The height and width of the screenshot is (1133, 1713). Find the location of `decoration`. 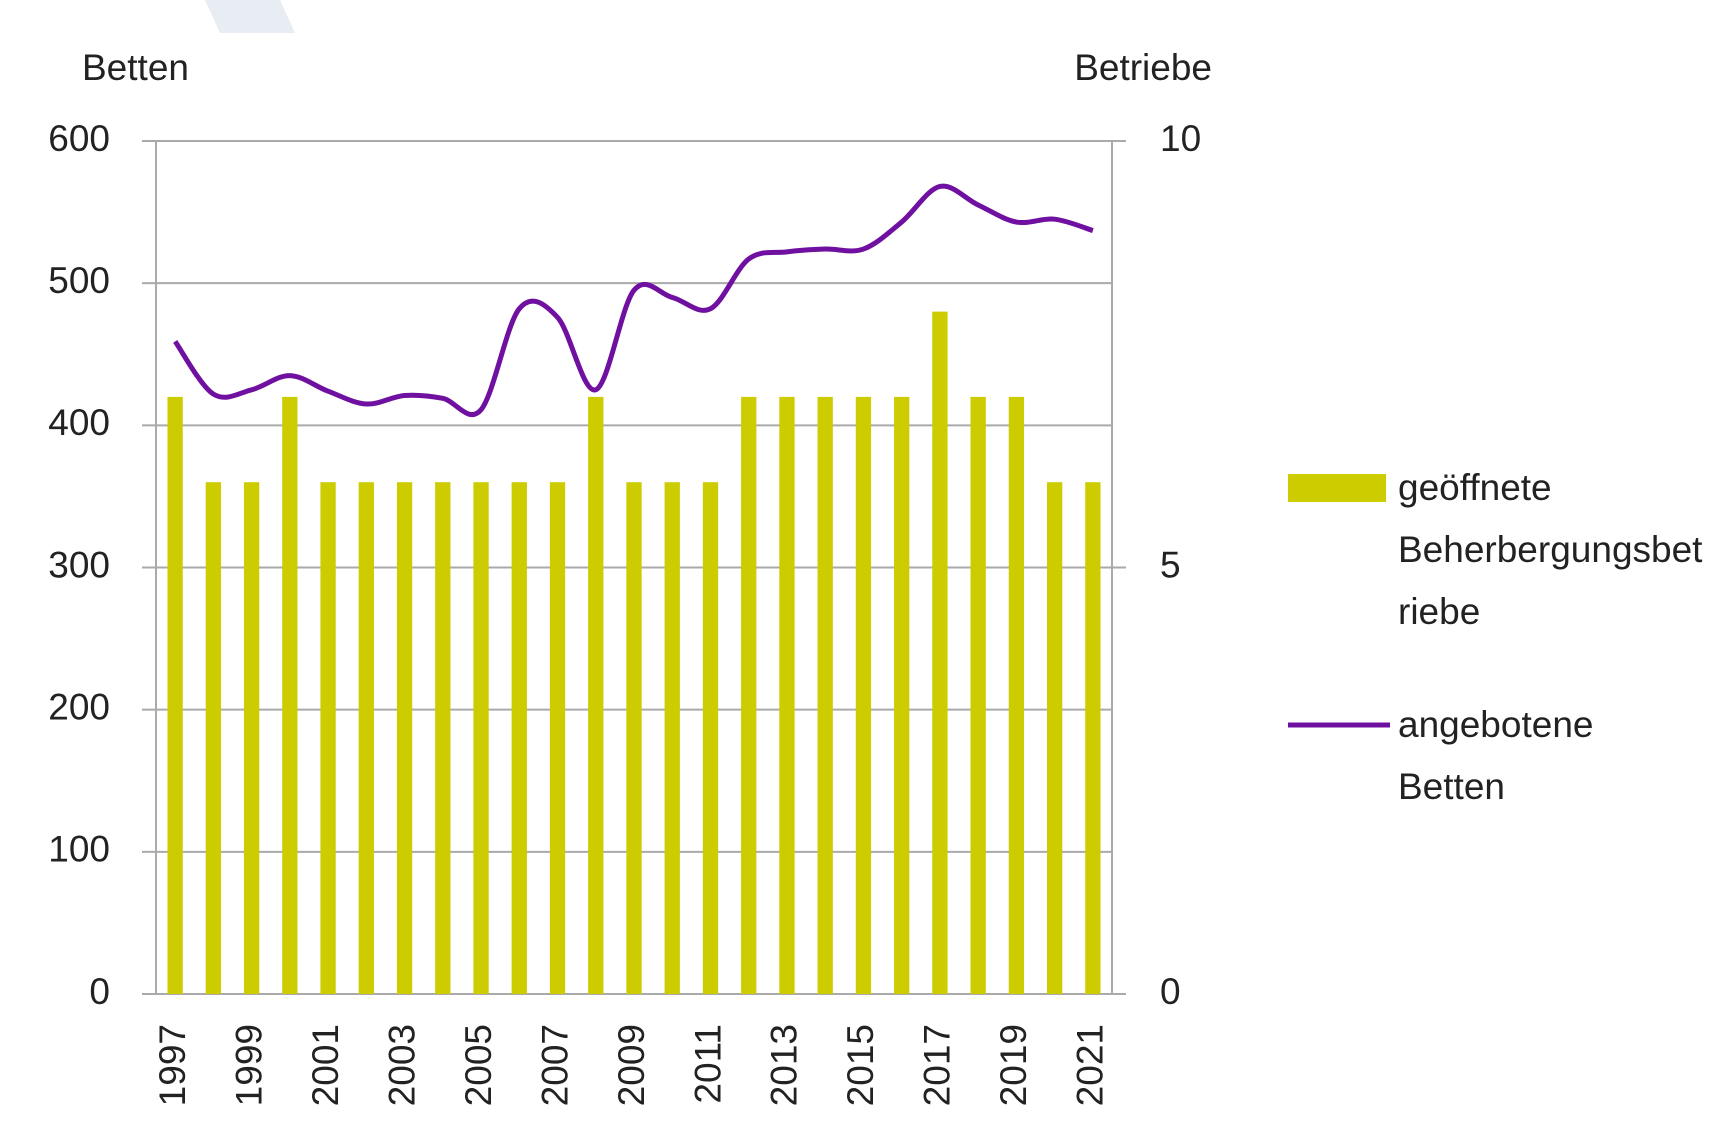

decoration is located at coordinates (250, 16).